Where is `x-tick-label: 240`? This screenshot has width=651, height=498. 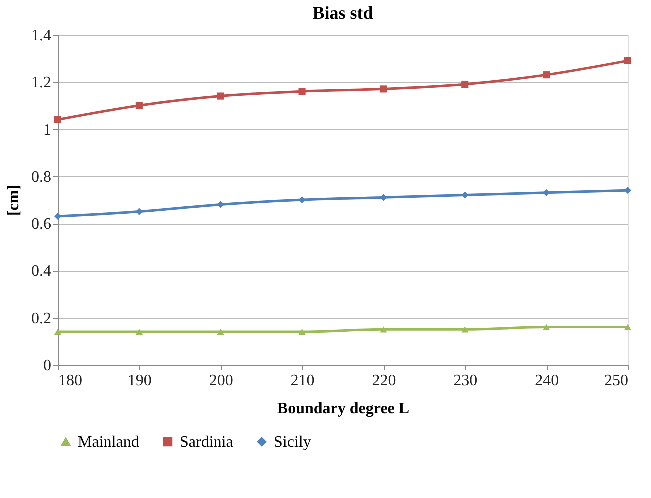
x-tick-label: 240 is located at coordinates (547, 381).